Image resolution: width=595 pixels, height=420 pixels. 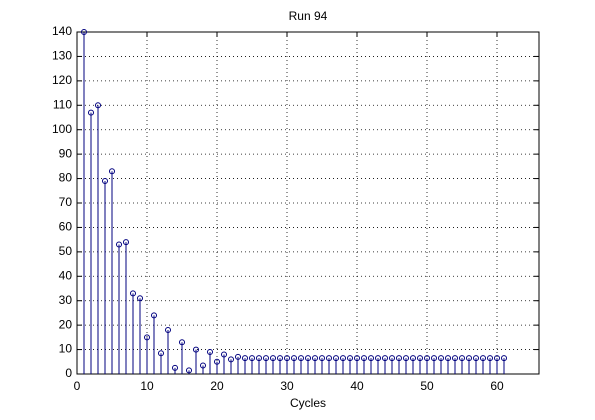 What do you see at coordinates (66, 227) in the screenshot?
I see `y-tick-label: 60` at bounding box center [66, 227].